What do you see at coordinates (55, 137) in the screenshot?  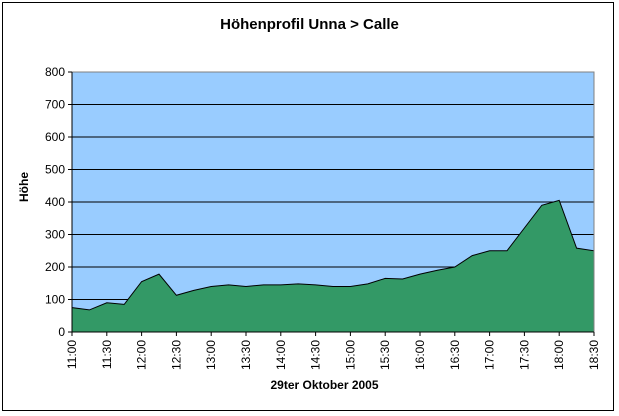 I see `y-tick-label: 600` at bounding box center [55, 137].